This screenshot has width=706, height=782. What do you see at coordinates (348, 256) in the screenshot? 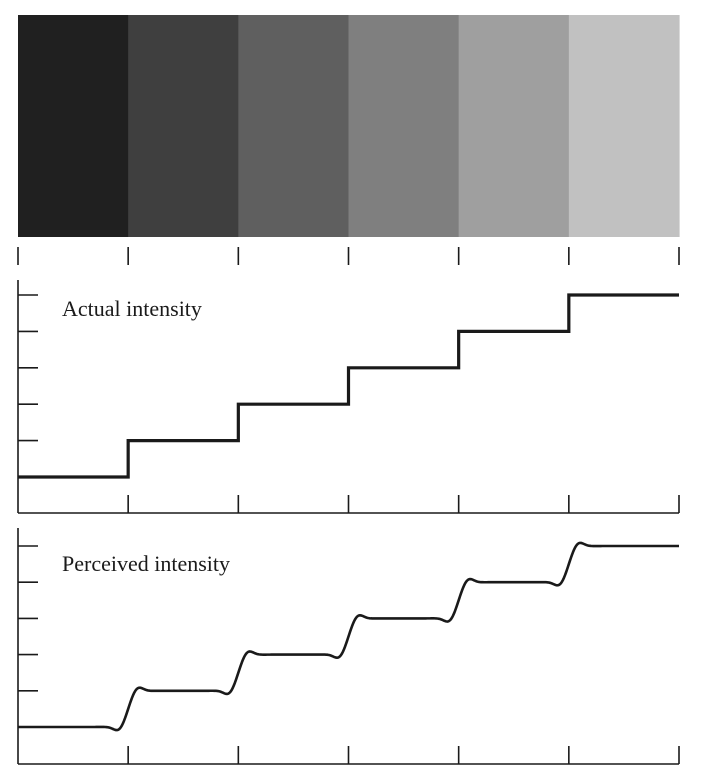
I see `band-boundary-ticks` at bounding box center [348, 256].